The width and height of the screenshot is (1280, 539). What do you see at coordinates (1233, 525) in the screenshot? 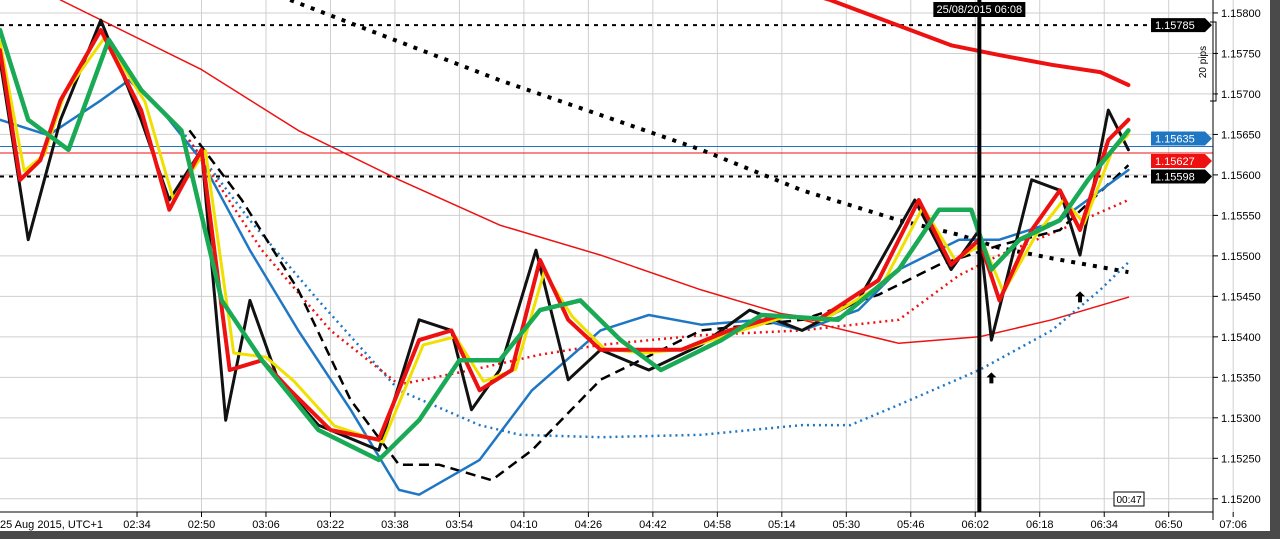
I see `x-tick-label: 07:06` at bounding box center [1233, 525].